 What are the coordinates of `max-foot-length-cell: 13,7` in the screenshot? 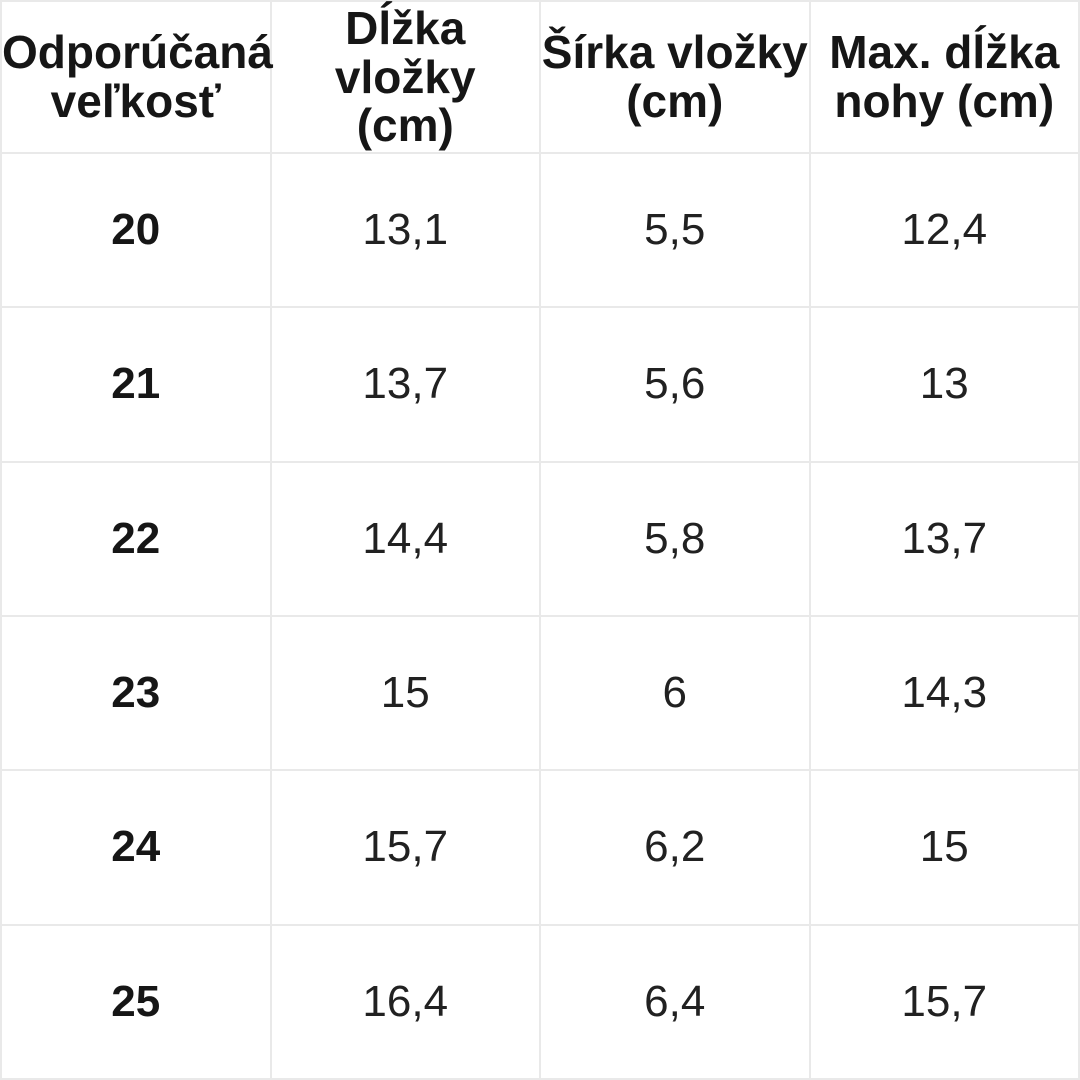 It's located at (944, 538).